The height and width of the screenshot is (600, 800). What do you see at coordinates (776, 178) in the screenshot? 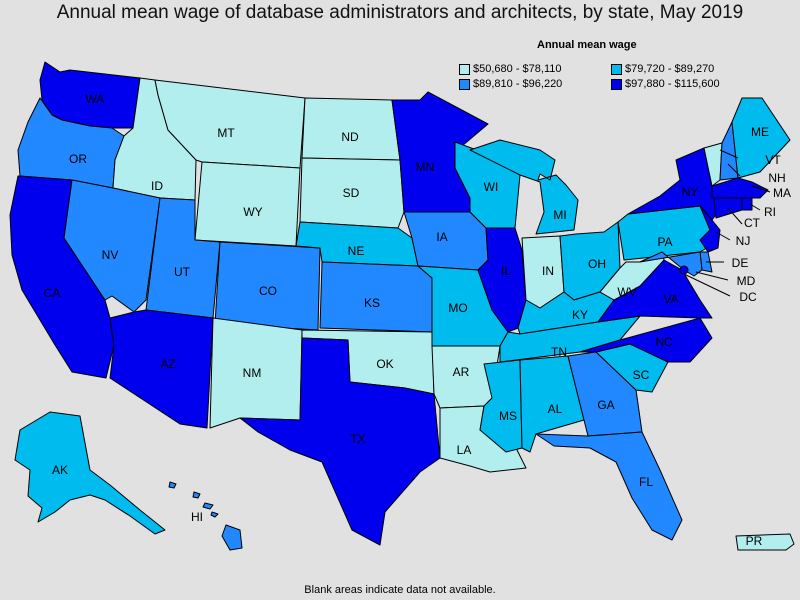
I see `state-label-nh: NH` at bounding box center [776, 178].